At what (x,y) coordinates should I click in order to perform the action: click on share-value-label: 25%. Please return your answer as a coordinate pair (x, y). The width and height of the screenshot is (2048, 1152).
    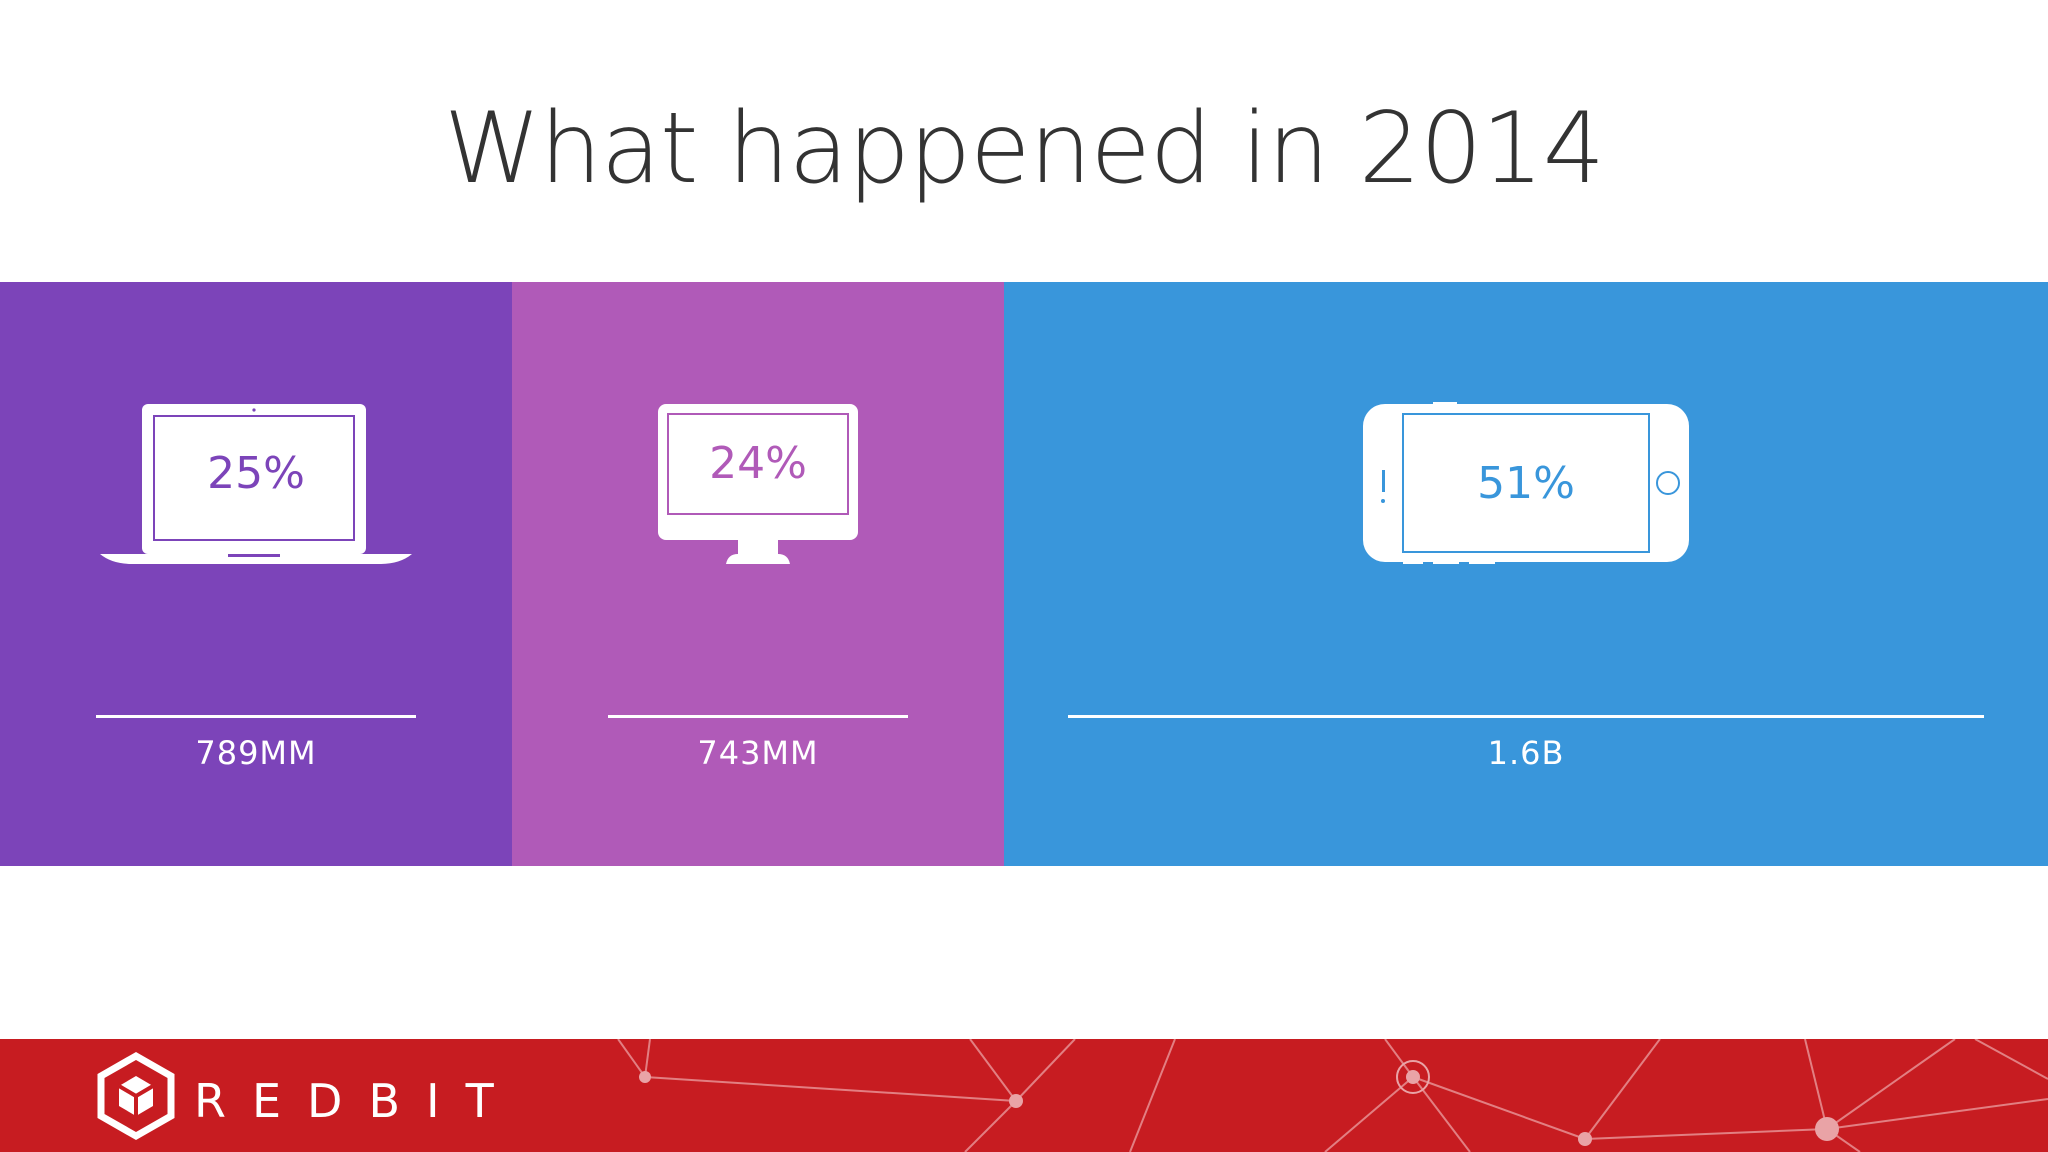
    Looking at the image, I should click on (256, 473).